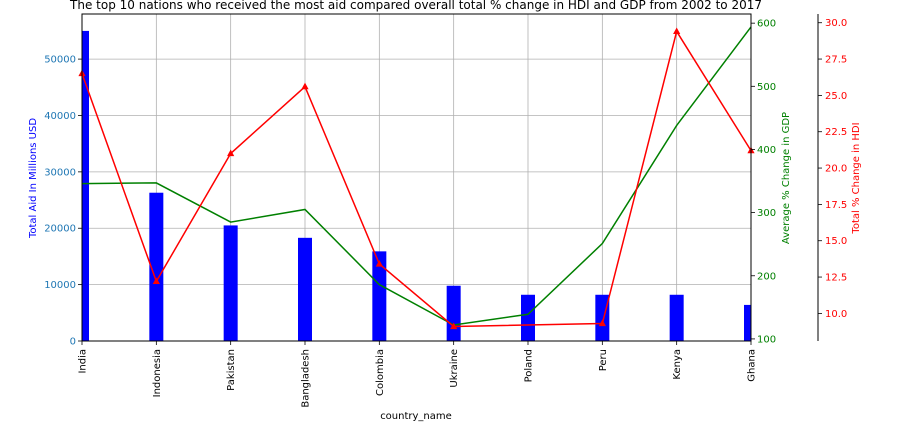  What do you see at coordinates (33, 178) in the screenshot?
I see `left-y-axis-label: Total Aid In Millions USD` at bounding box center [33, 178].